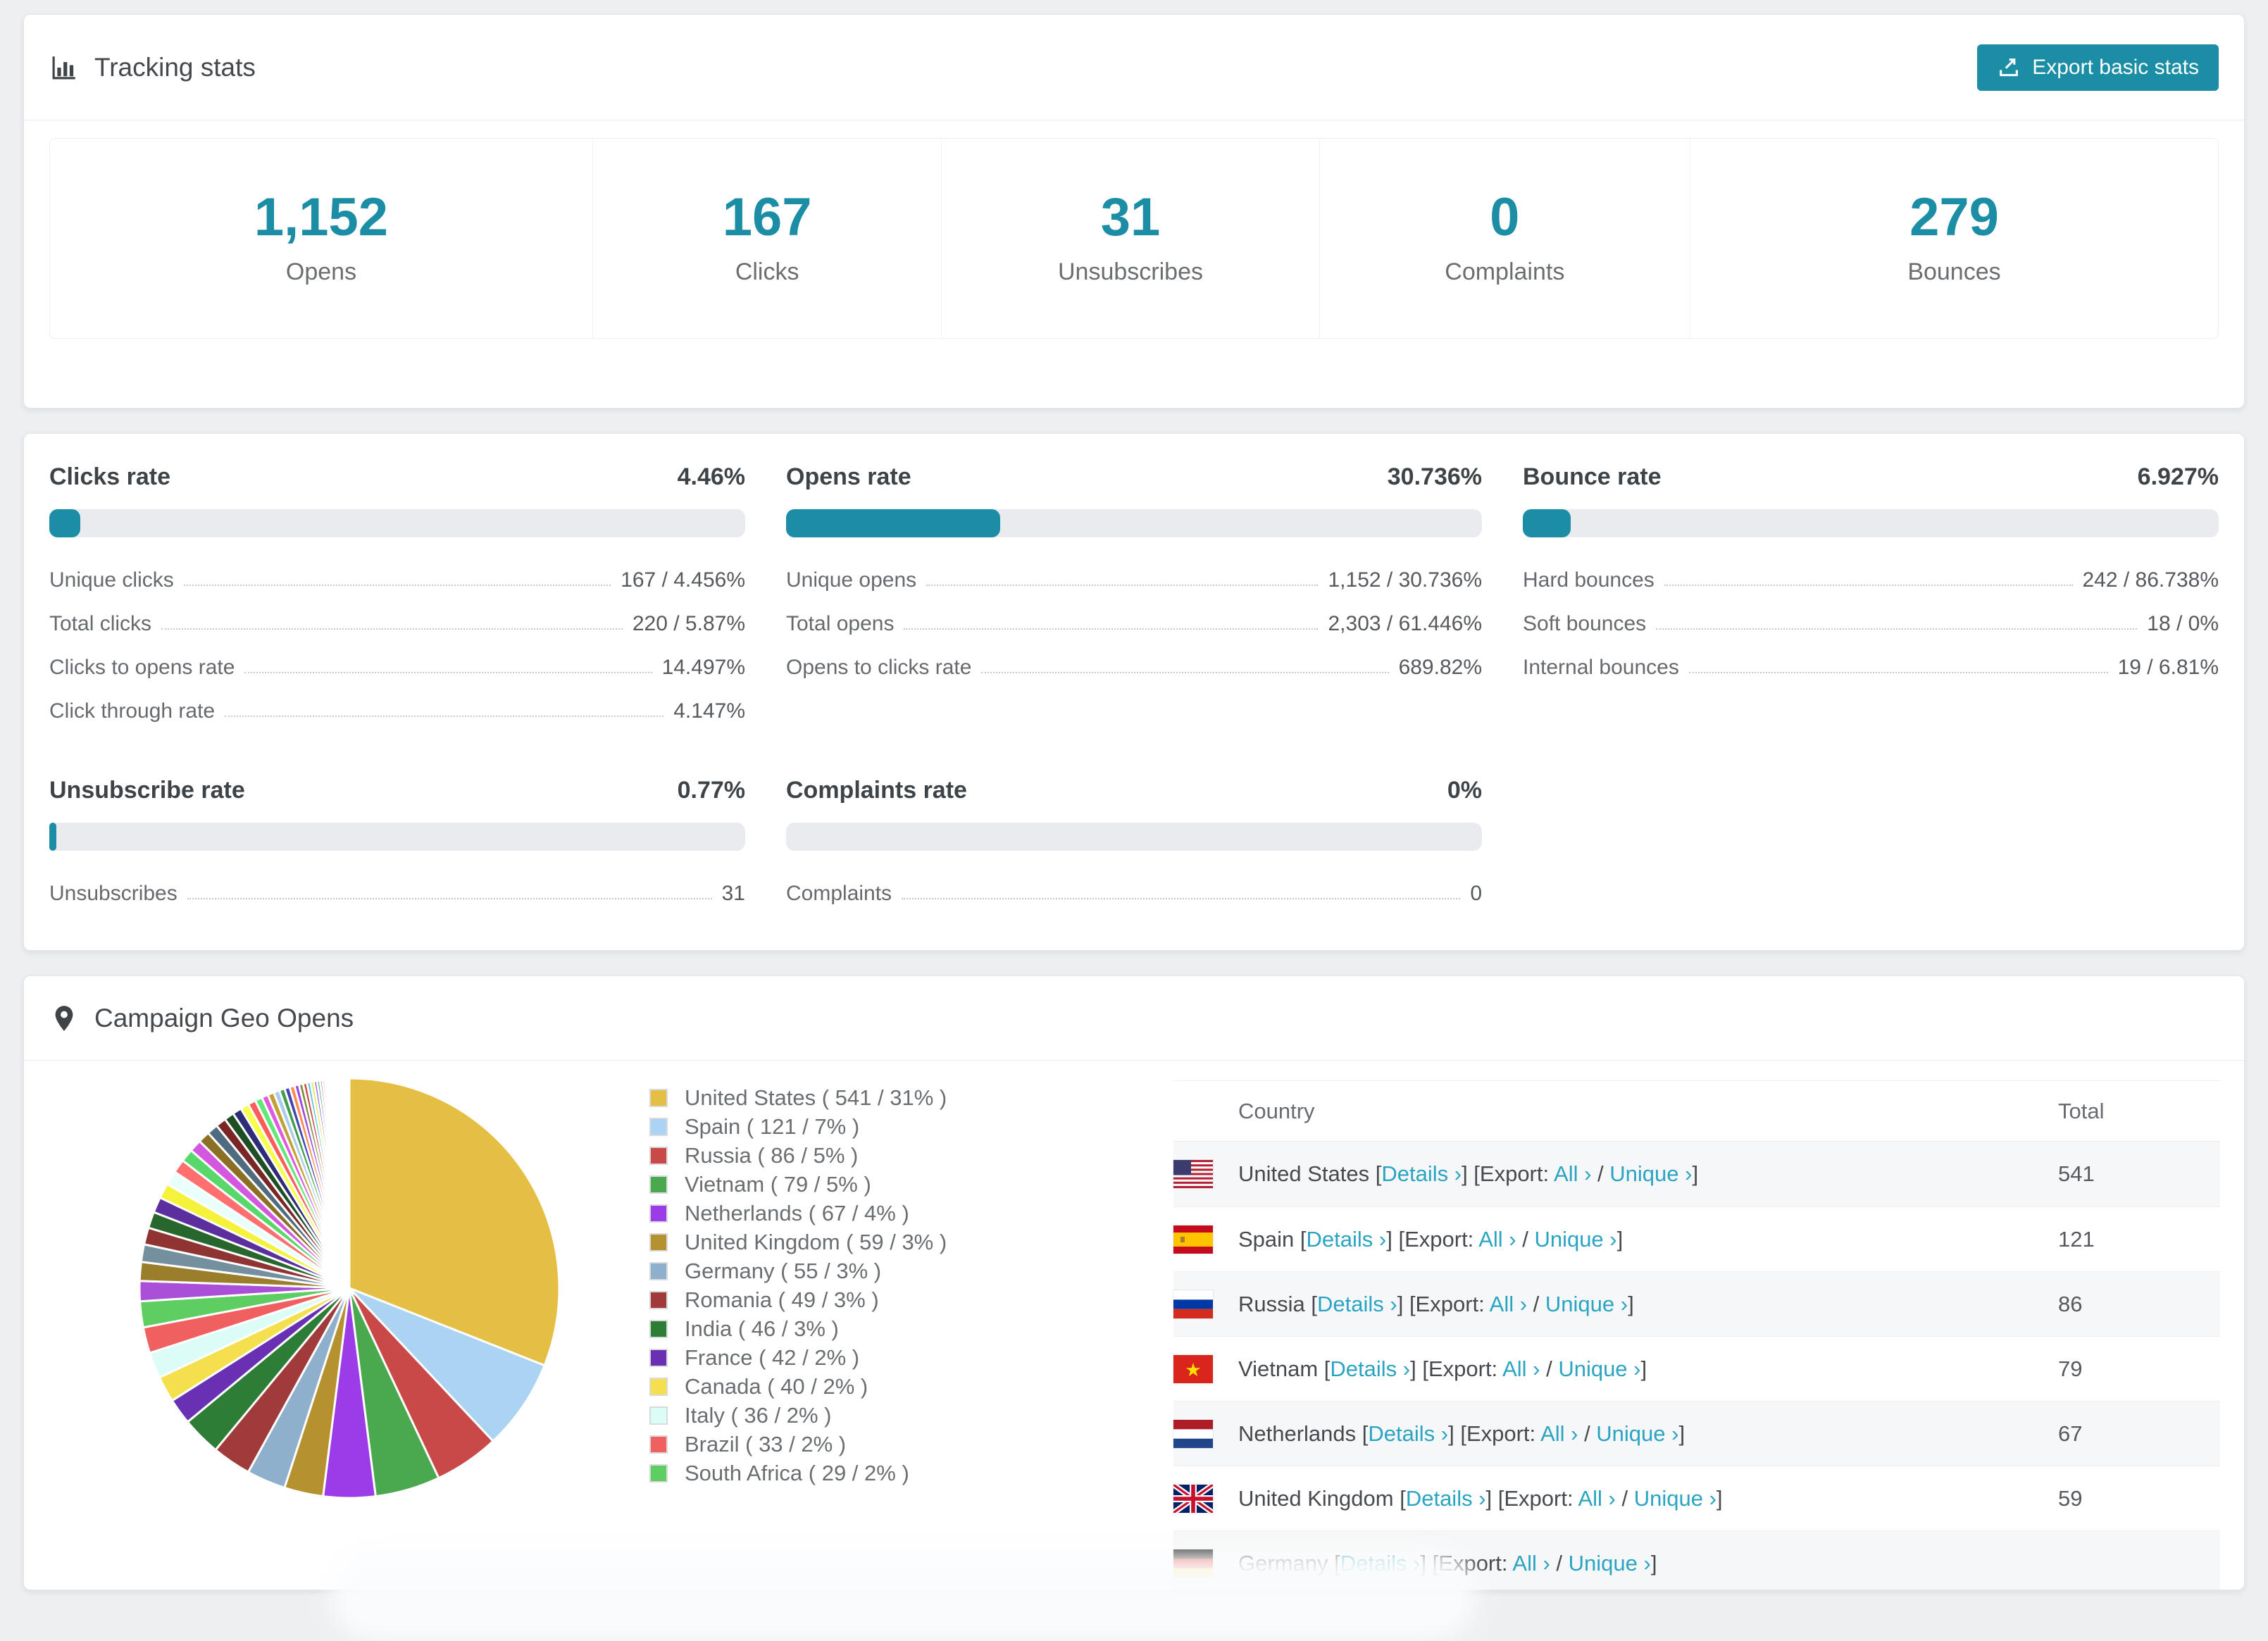  I want to click on legend-label: Vietnam ( 79 / 5% ), so click(778, 1184).